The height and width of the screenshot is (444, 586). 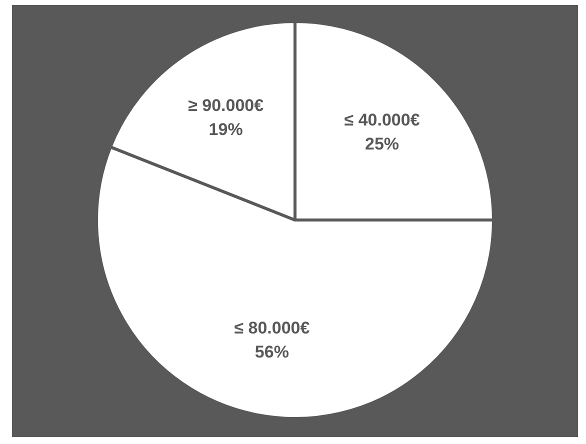 What do you see at coordinates (271, 352) in the screenshot?
I see `data-label: 56%` at bounding box center [271, 352].